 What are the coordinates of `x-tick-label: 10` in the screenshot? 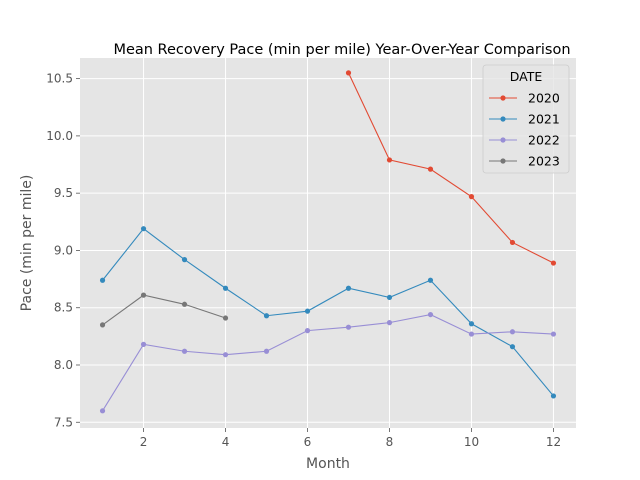 It's located at (471, 442).